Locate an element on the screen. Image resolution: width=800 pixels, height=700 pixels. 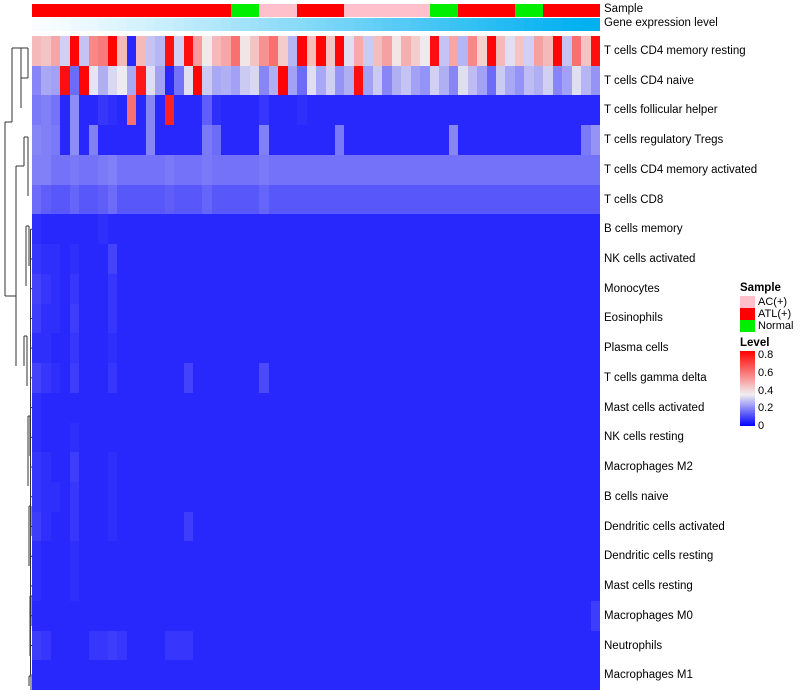
sample-legend-label: Normal is located at coordinates (776, 326).